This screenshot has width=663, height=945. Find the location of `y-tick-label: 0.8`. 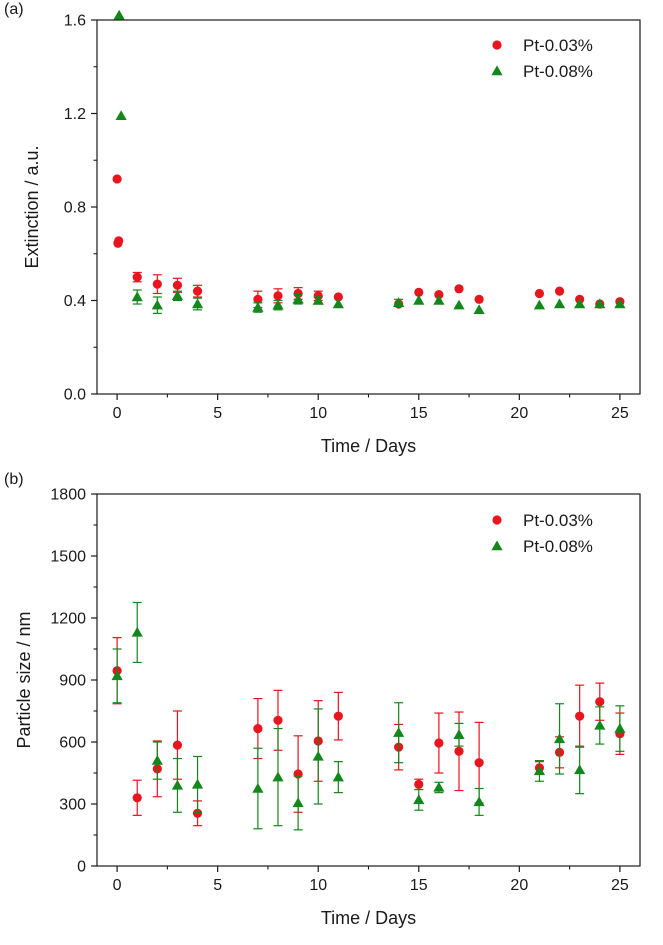

y-tick-label: 0.8 is located at coordinates (75, 208).